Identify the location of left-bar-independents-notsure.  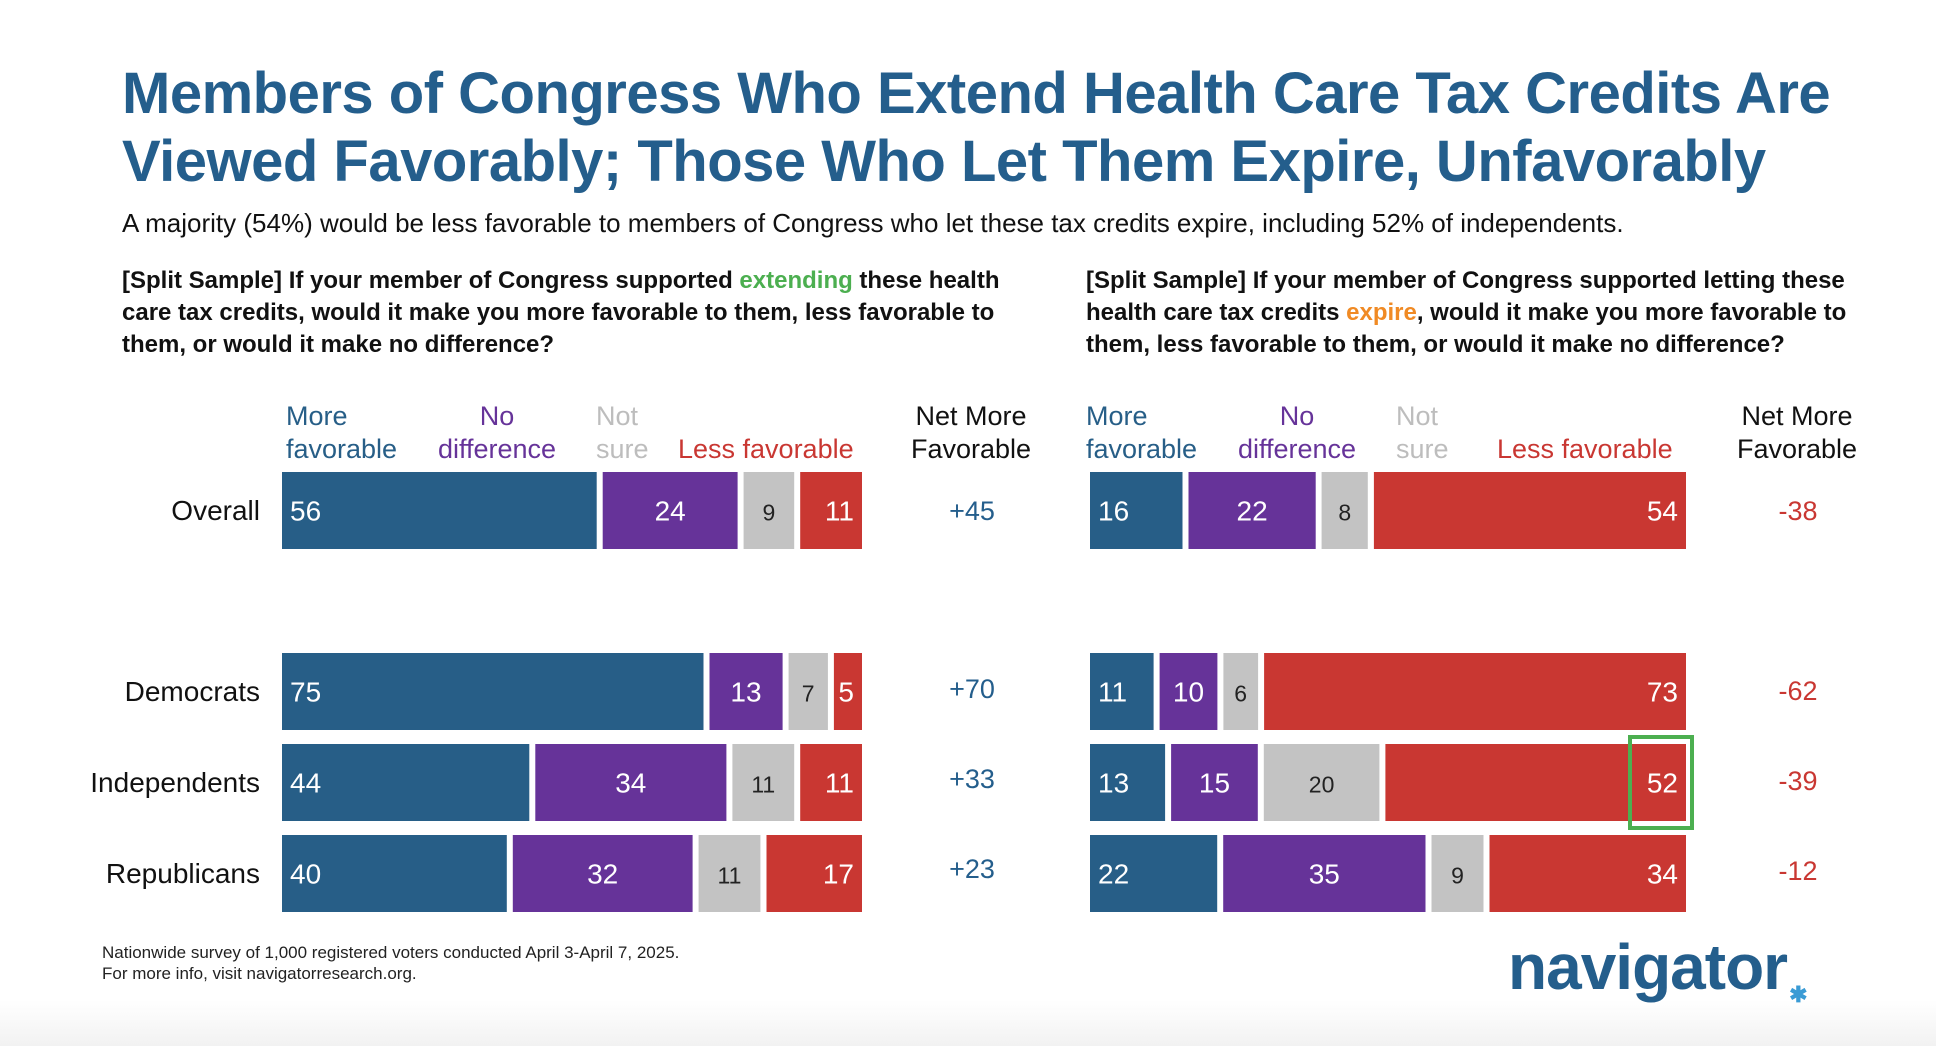
(763, 782).